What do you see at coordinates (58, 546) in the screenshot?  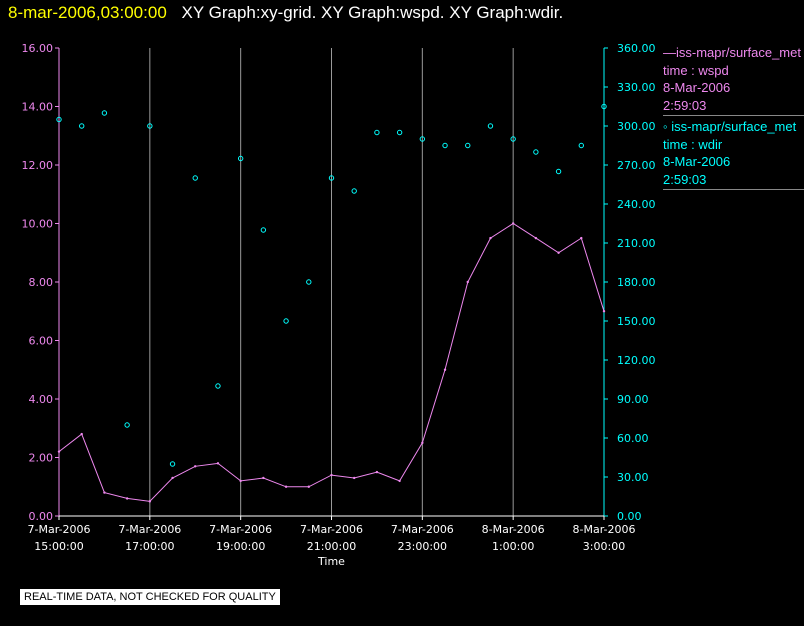 I see `x-tick-label: 15:00:00` at bounding box center [58, 546].